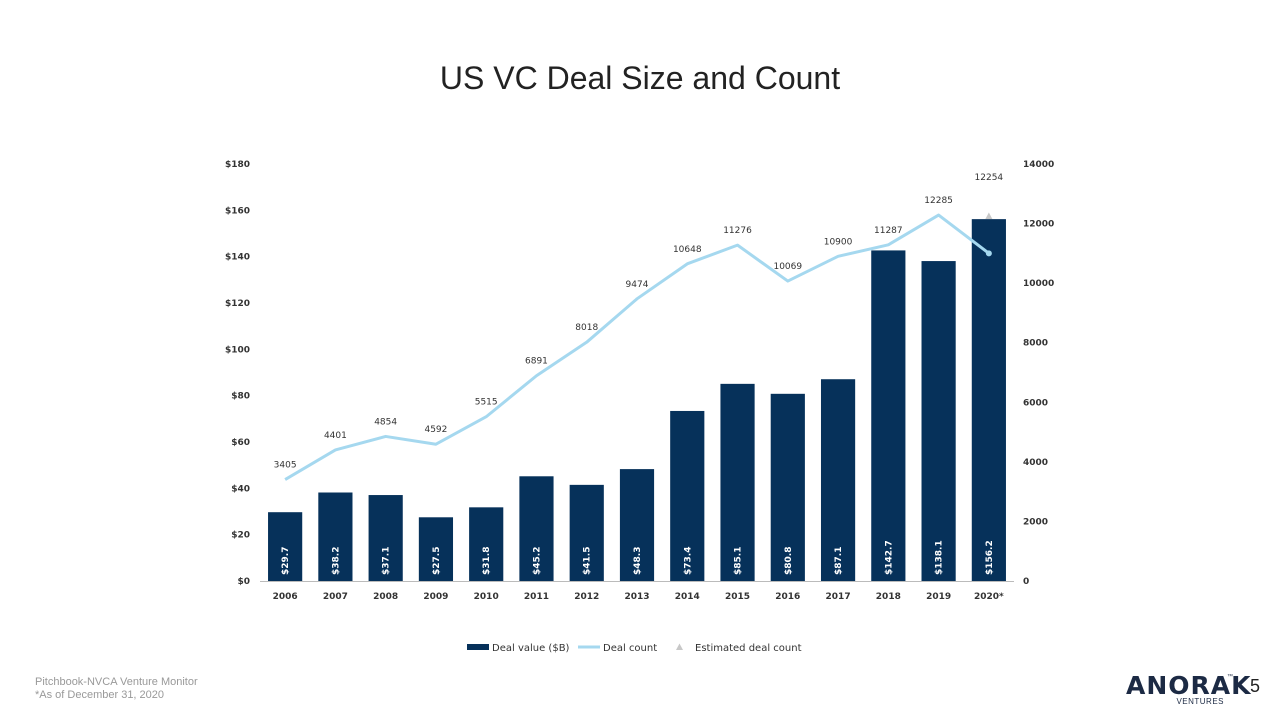 This screenshot has height=720, width=1280. Describe the element at coordinates (737, 597) in the screenshot. I see `x-tick-label: 2015` at that location.